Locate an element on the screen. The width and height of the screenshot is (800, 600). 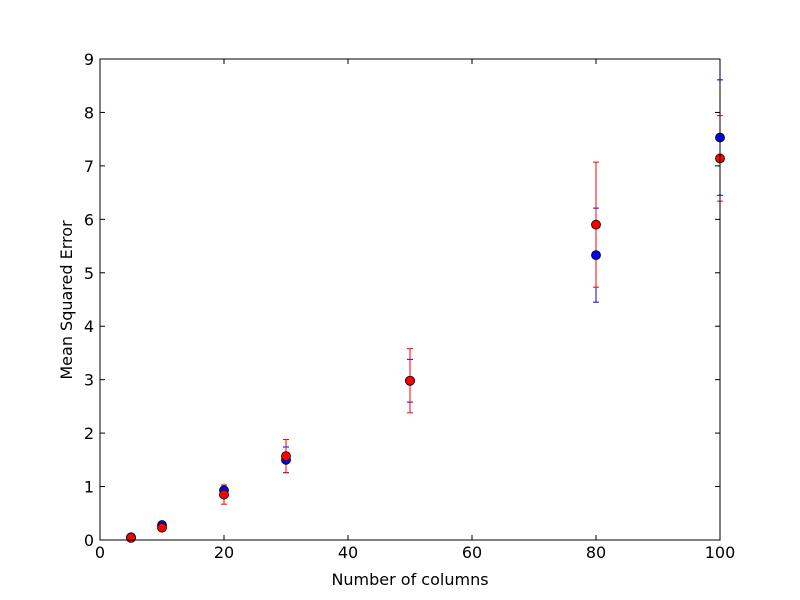
x-axis-label: Number of columns is located at coordinates (409, 579).